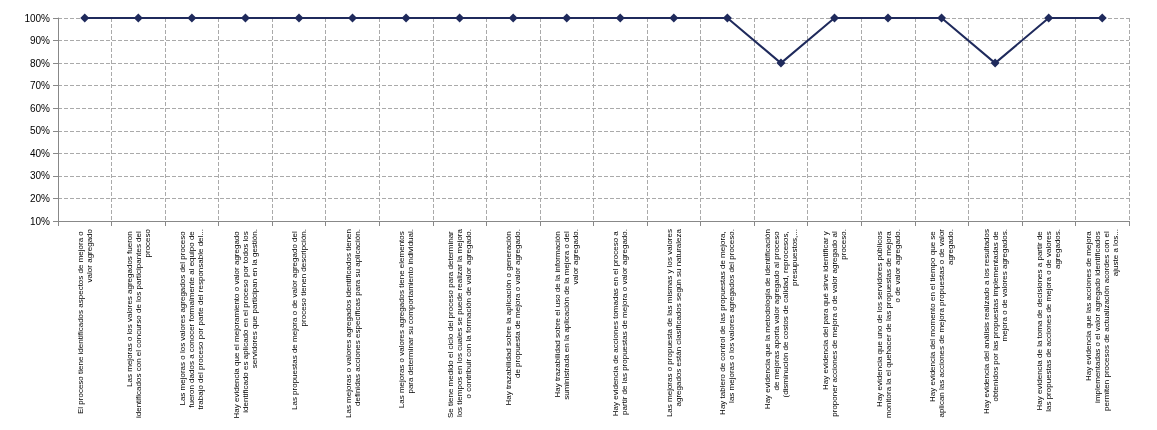  What do you see at coordinates (834, 323) in the screenshot?
I see `x-tick-label: Hay evidencia del para qué sirve identificar y proponer acciones de mejora o de valor agregado al proceso.` at bounding box center [834, 323].